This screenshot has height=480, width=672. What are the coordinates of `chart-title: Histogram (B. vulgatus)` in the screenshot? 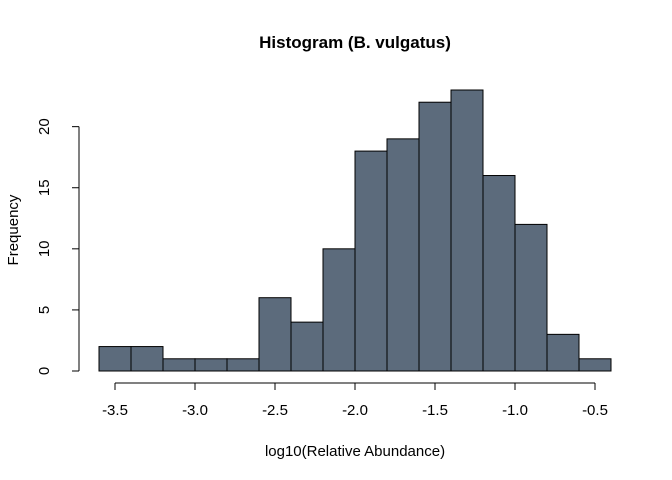 It's located at (355, 42).